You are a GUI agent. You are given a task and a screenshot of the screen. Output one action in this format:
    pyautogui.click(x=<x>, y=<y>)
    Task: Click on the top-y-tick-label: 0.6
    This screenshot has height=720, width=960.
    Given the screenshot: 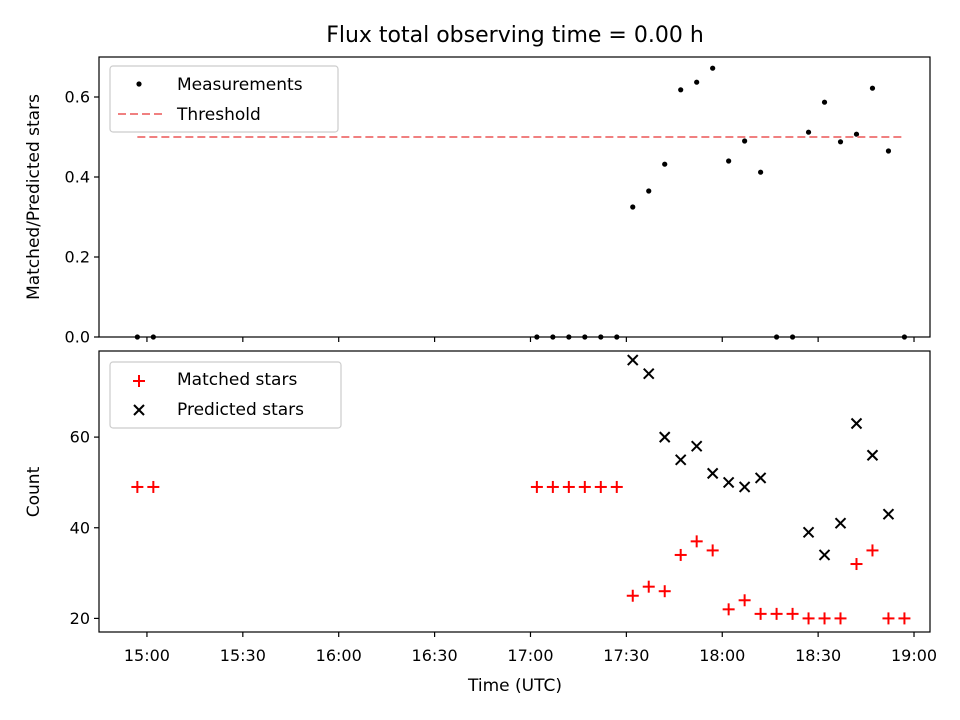 What is the action you would take?
    pyautogui.click(x=77, y=97)
    